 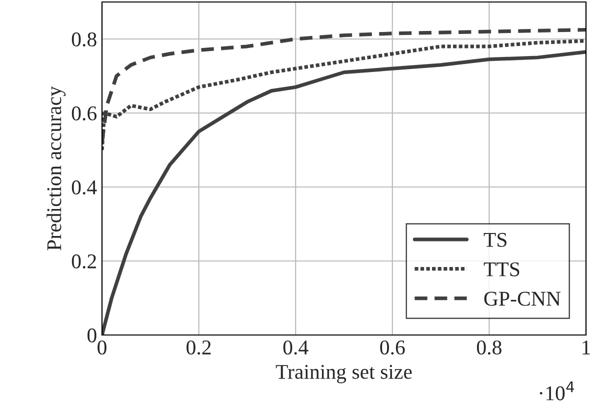 What do you see at coordinates (557, 391) in the screenshot?
I see `text: ·10$^{4}$` at bounding box center [557, 391].